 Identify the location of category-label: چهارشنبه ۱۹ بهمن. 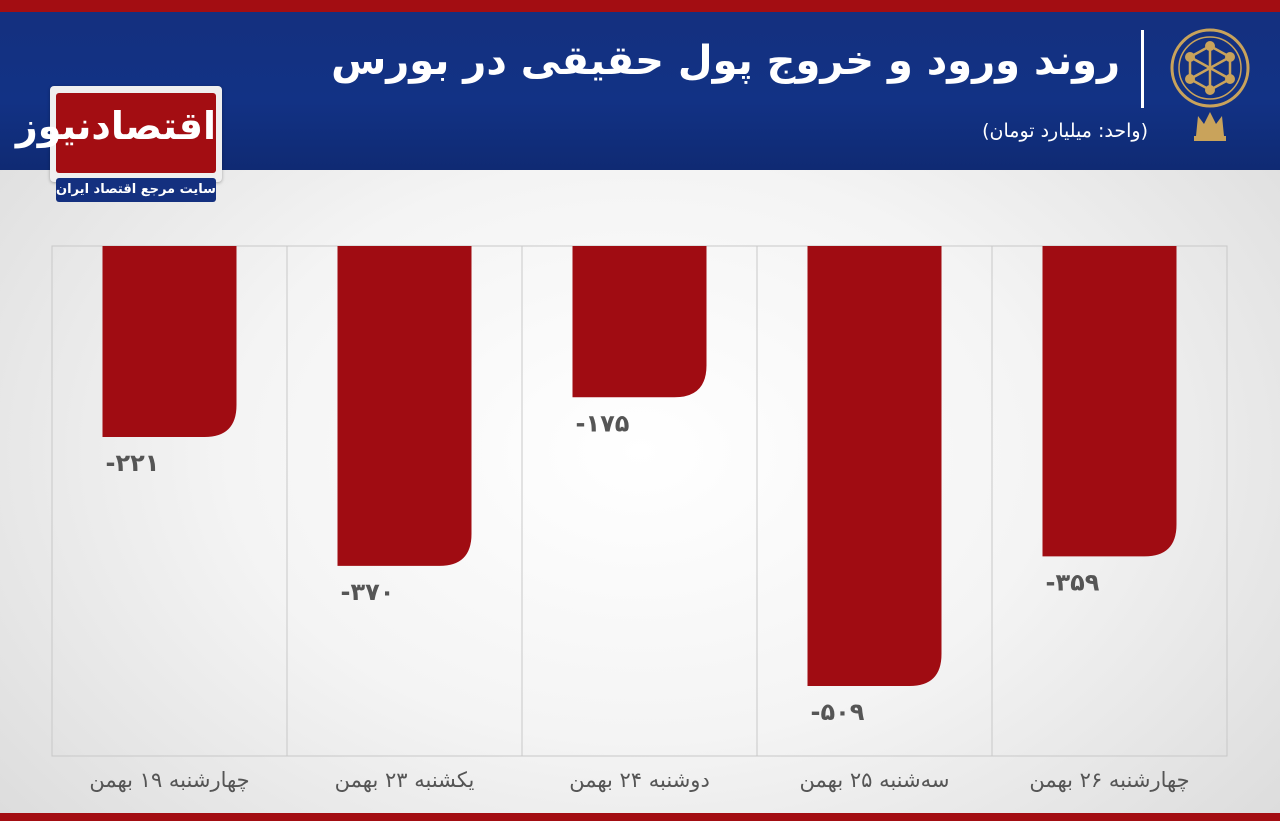
(169, 780).